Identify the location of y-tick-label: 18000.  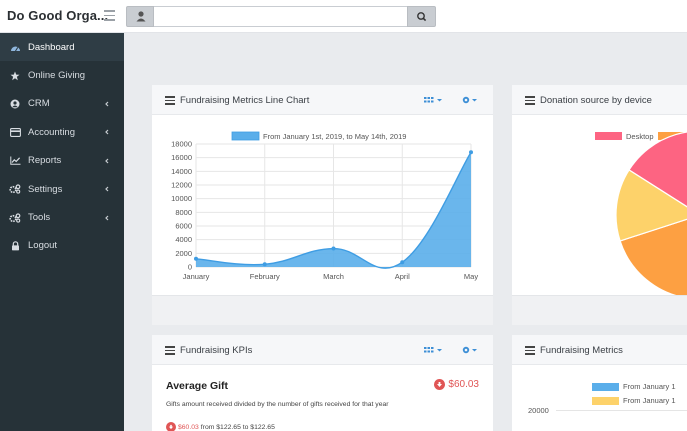
(181, 144).